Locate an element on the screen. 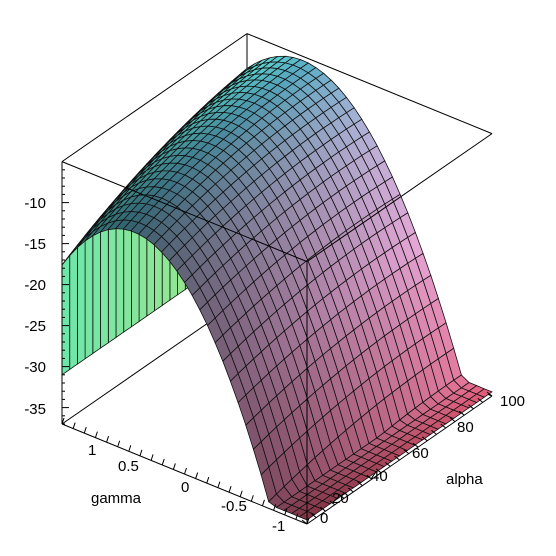  alpha-tick-label: 80 is located at coordinates (465, 427).